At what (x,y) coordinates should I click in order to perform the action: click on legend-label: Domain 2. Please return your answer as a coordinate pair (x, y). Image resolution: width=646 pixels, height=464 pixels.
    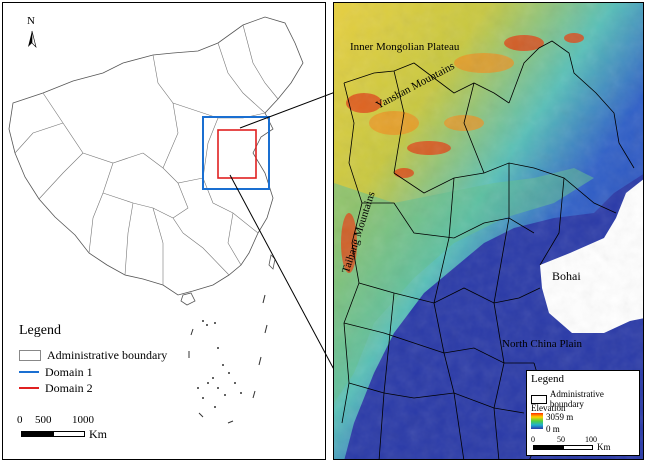
    Looking at the image, I should click on (69, 388).